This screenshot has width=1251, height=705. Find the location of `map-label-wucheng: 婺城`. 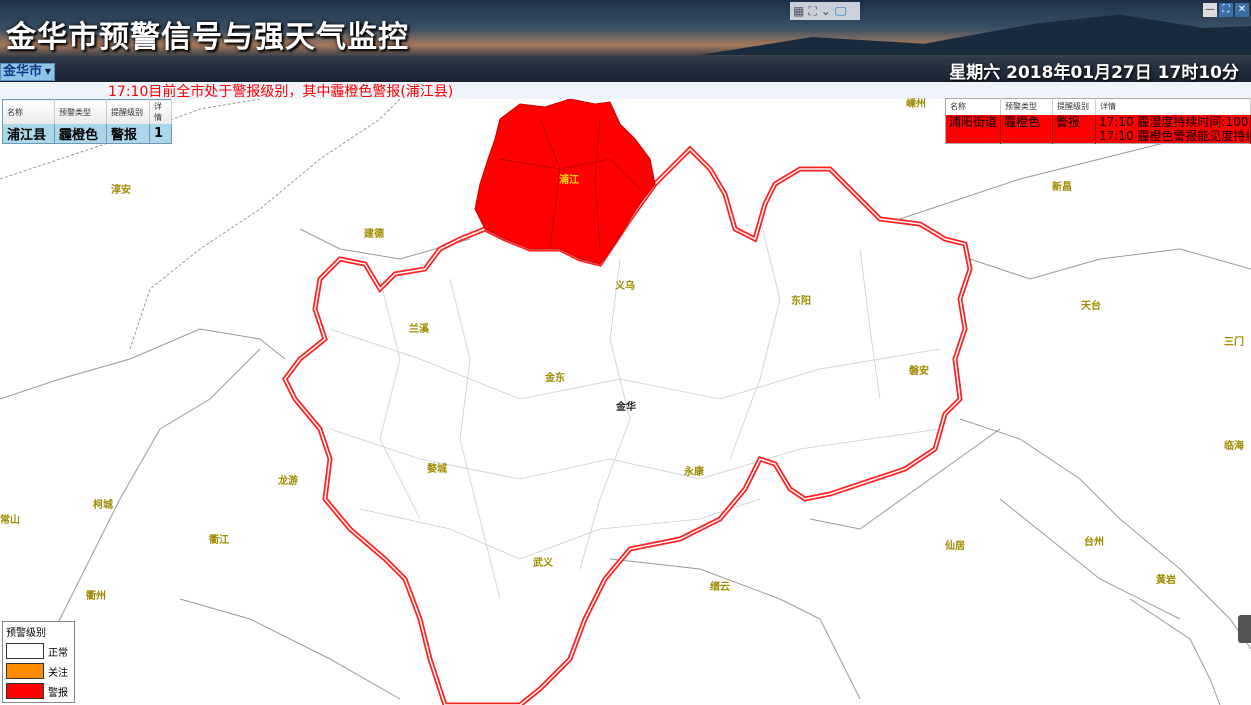

map-label-wucheng: 婺城 is located at coordinates (437, 469).